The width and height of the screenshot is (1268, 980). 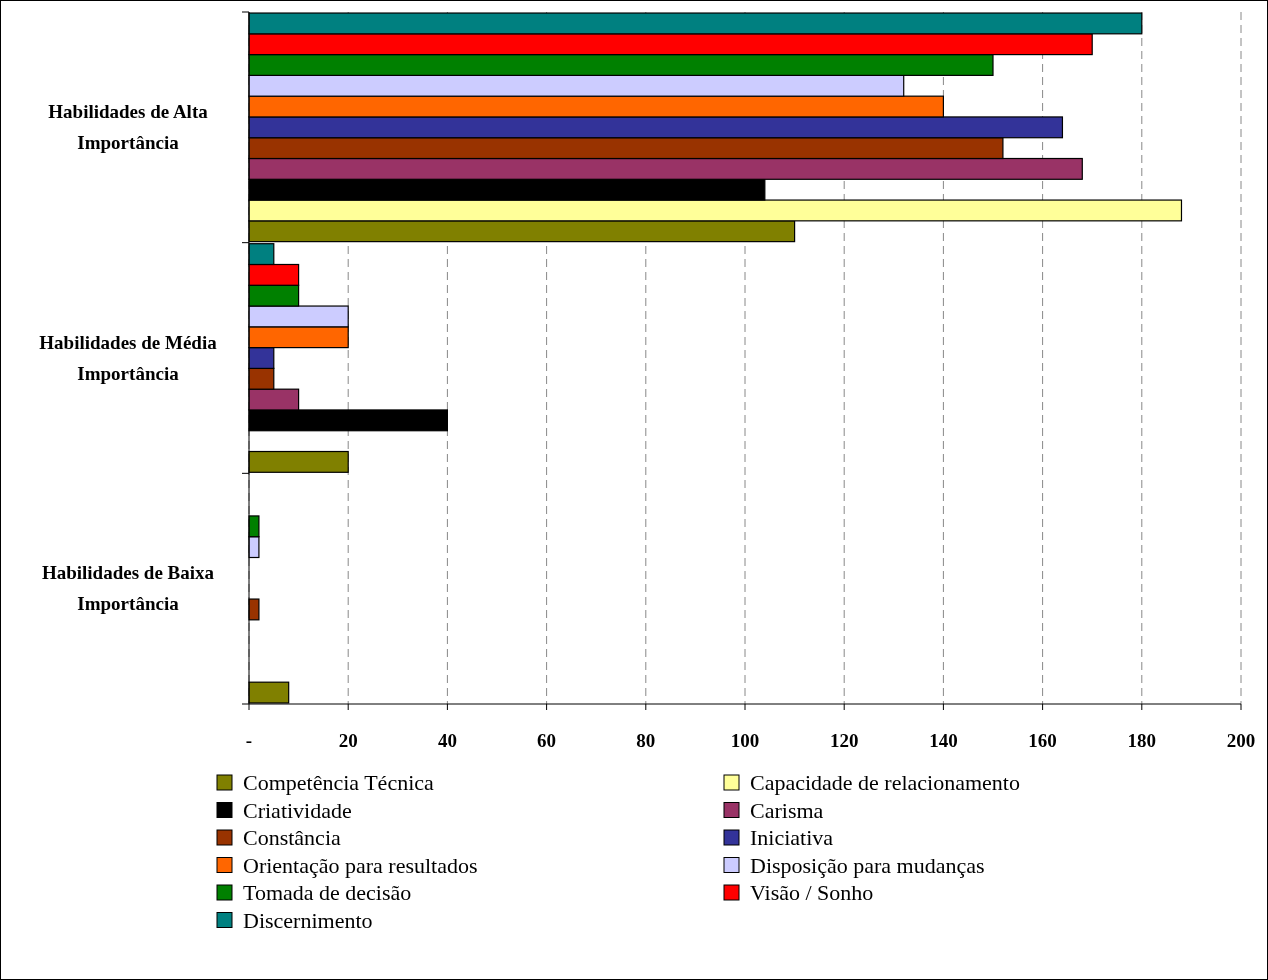 I want to click on x-tick-label: -, so click(x=249, y=740).